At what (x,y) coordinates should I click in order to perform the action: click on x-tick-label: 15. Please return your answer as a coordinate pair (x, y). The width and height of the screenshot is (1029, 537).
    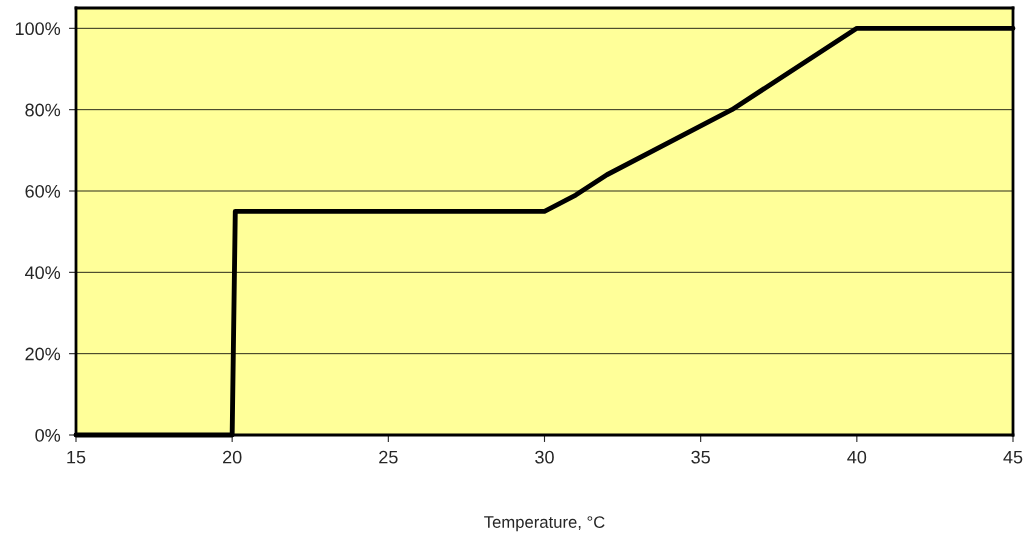
    Looking at the image, I should click on (76, 457).